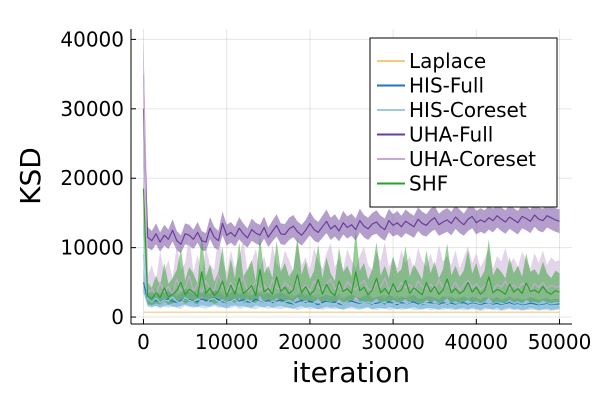 The height and width of the screenshot is (400, 600). I want to click on legend-label: HIS-Coreset, so click(468, 110).